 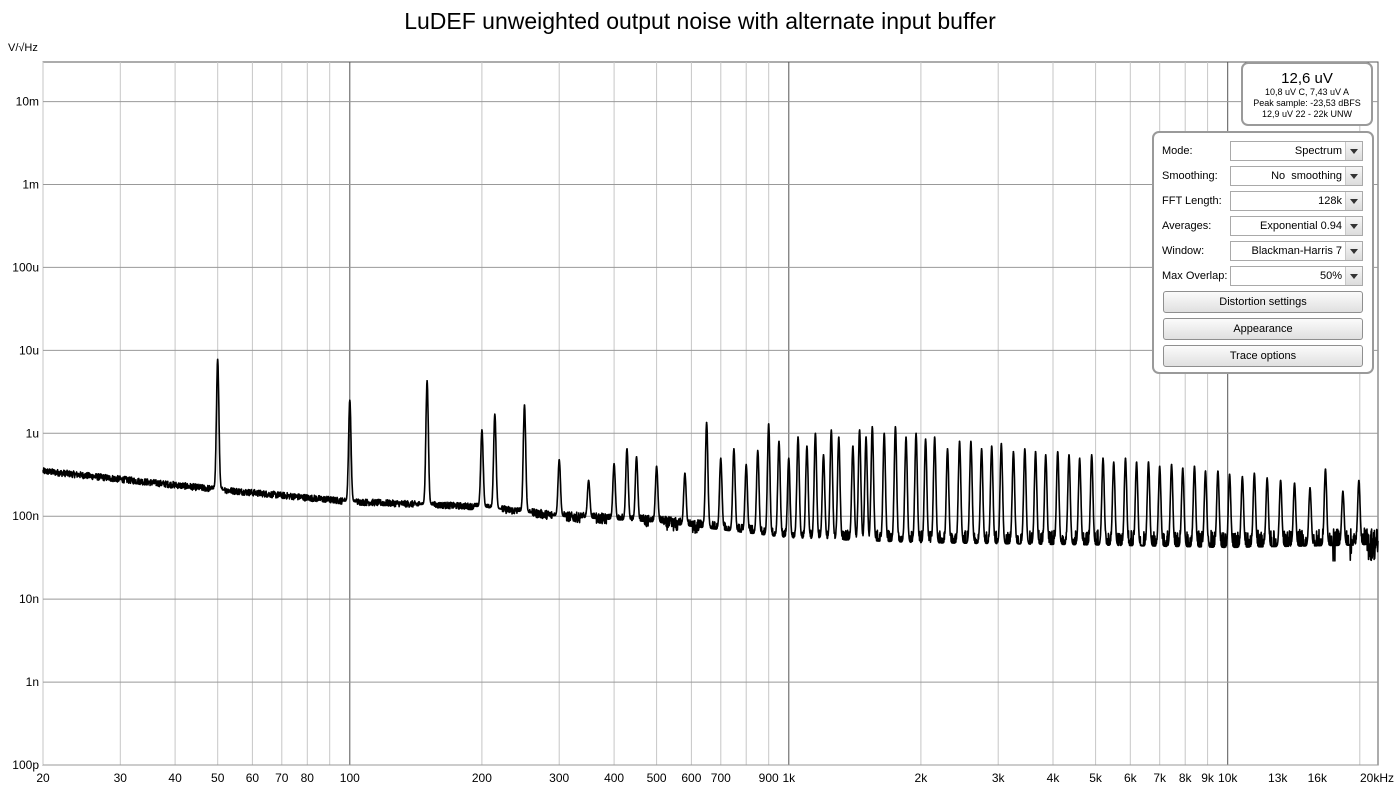 What do you see at coordinates (1096, 778) in the screenshot?
I see `x-tick-label: 5k` at bounding box center [1096, 778].